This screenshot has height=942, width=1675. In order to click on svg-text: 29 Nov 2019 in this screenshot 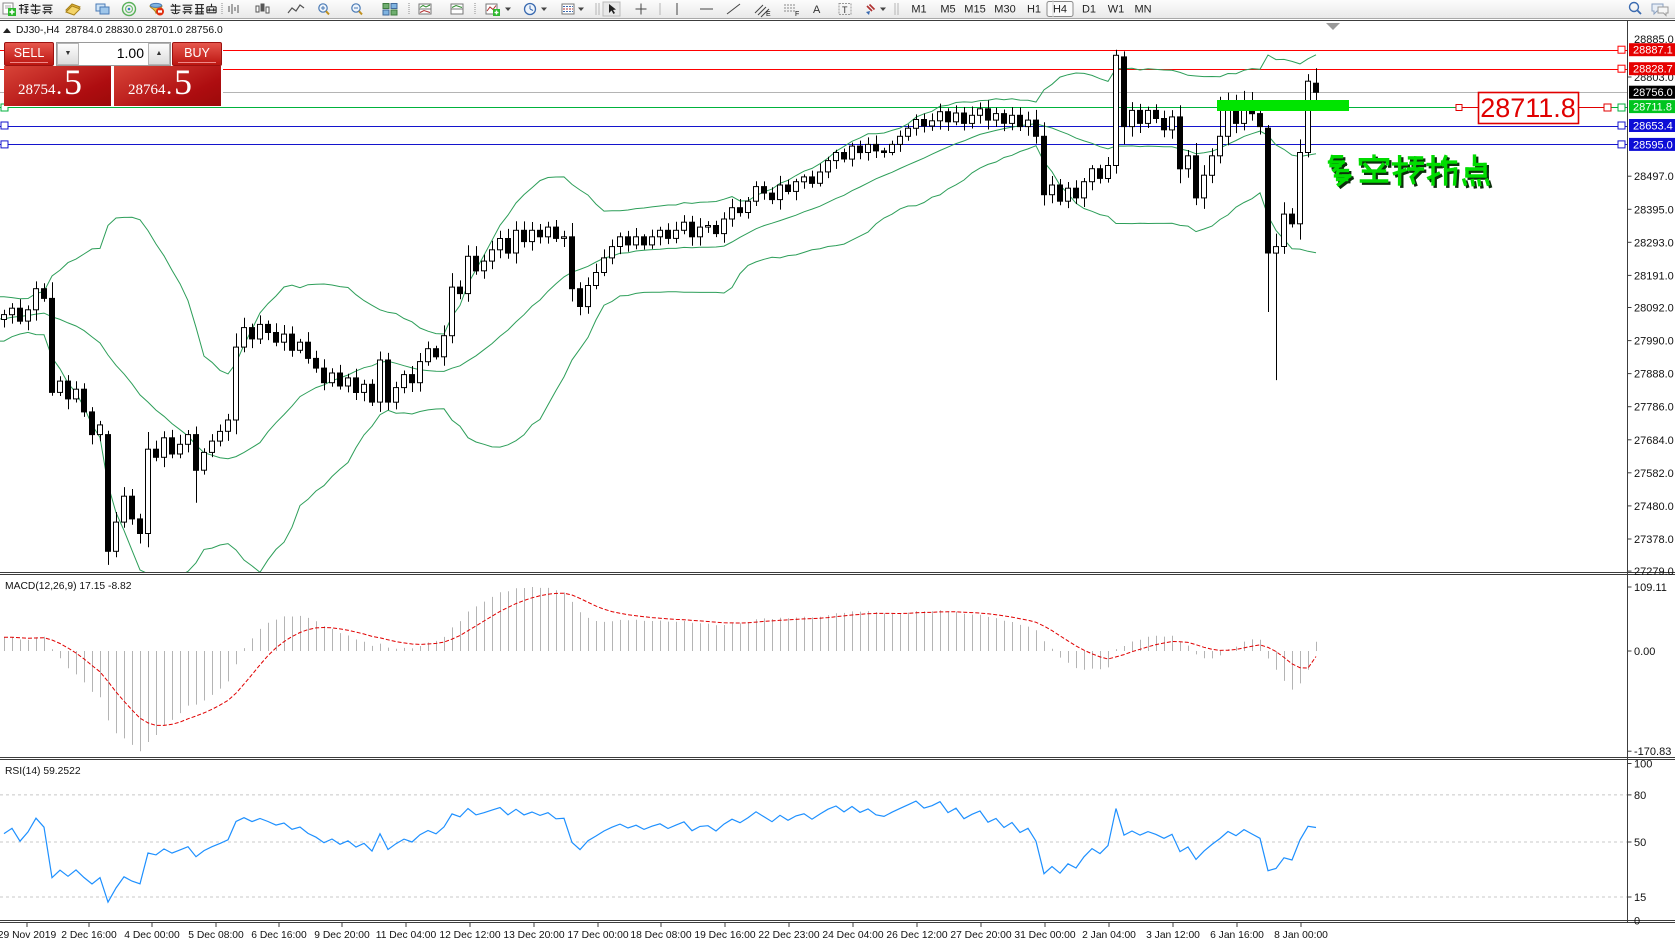, I will do `click(28, 935)`.